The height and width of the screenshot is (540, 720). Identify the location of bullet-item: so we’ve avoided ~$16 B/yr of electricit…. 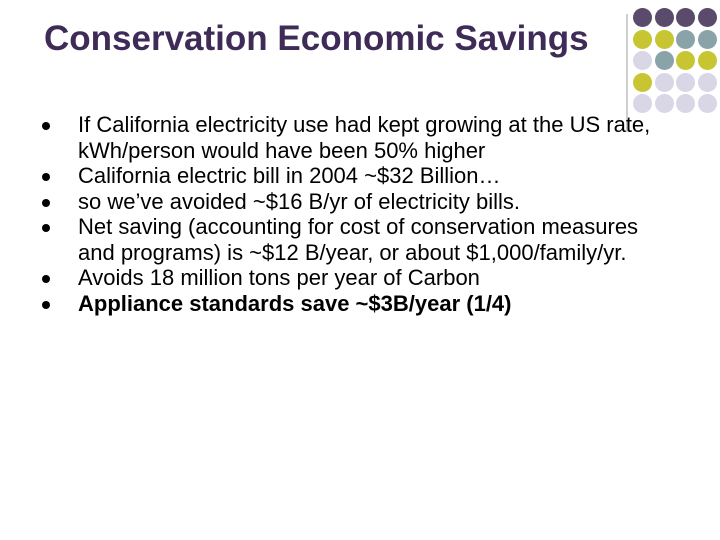
(352, 202).